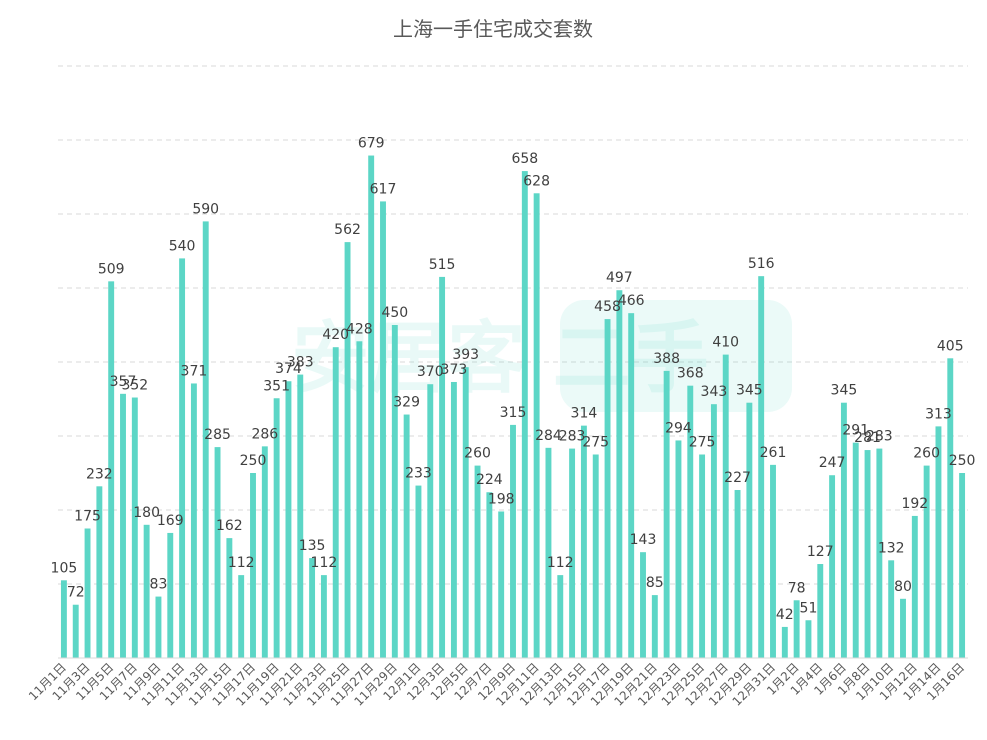 The width and height of the screenshot is (987, 740). Describe the element at coordinates (879, 437) in the screenshot. I see `data-label: 283` at that location.